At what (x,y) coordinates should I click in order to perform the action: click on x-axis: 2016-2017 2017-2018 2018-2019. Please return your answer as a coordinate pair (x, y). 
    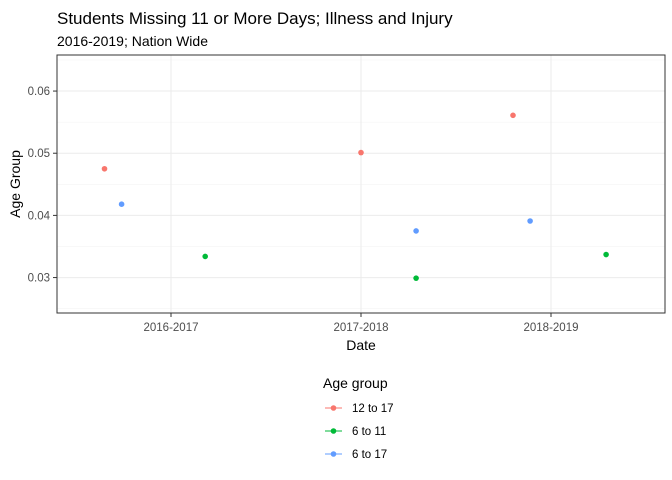
    Looking at the image, I should click on (361, 323).